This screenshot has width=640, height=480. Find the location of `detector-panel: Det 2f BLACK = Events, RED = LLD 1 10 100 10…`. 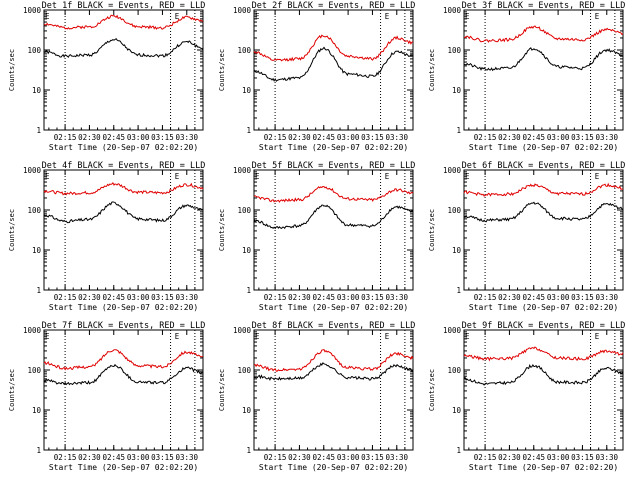

detector-panel: Det 2f BLACK = Events, RED = LLD 1 10 100 10… is located at coordinates (316, 76).